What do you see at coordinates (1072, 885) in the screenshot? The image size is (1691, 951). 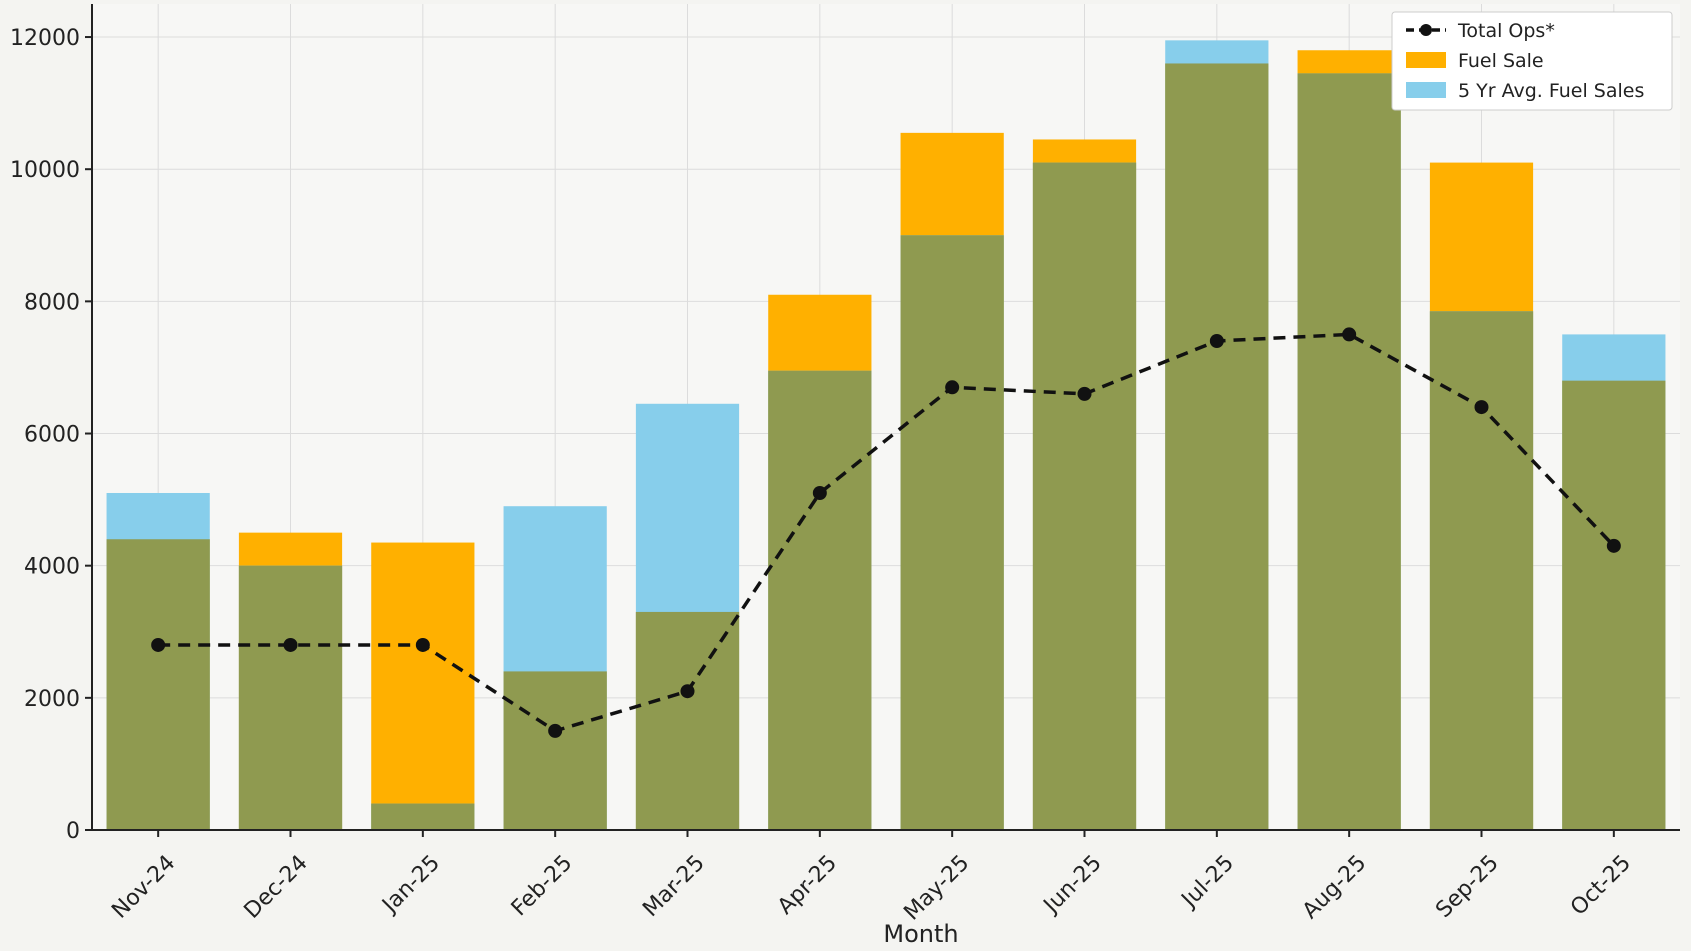 I see `x-tick-label: Jun-25` at bounding box center [1072, 885].